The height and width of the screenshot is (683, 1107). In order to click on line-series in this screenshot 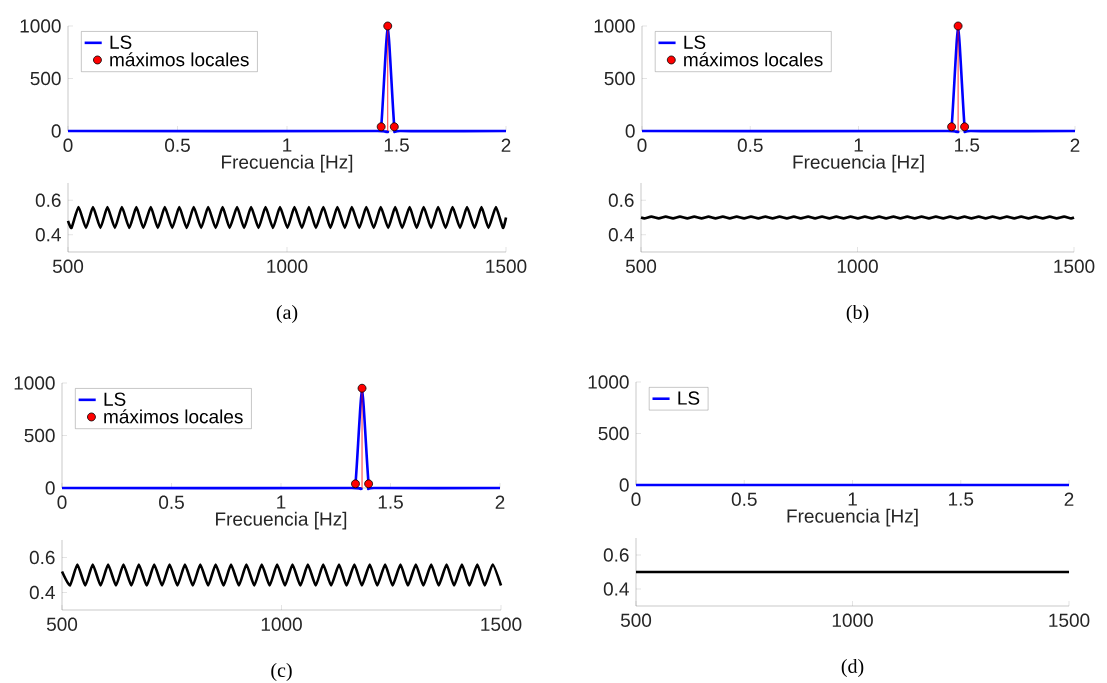, I will do `click(287, 217)`.